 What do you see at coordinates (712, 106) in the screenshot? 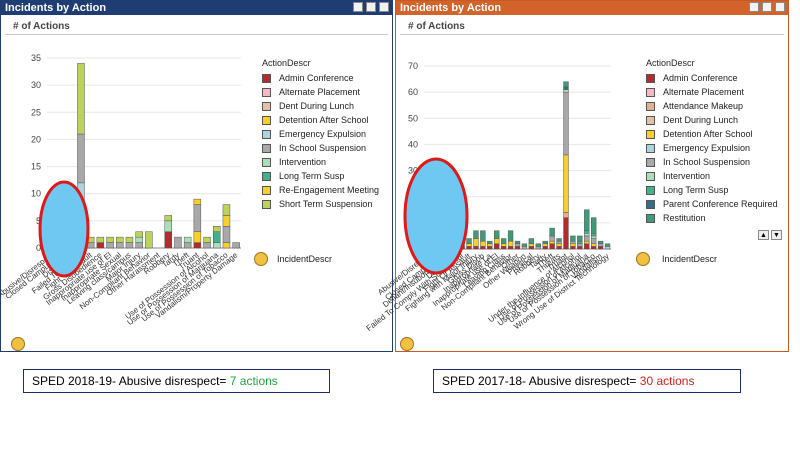
I see `legend-item: Attendance Makeup` at bounding box center [712, 106].